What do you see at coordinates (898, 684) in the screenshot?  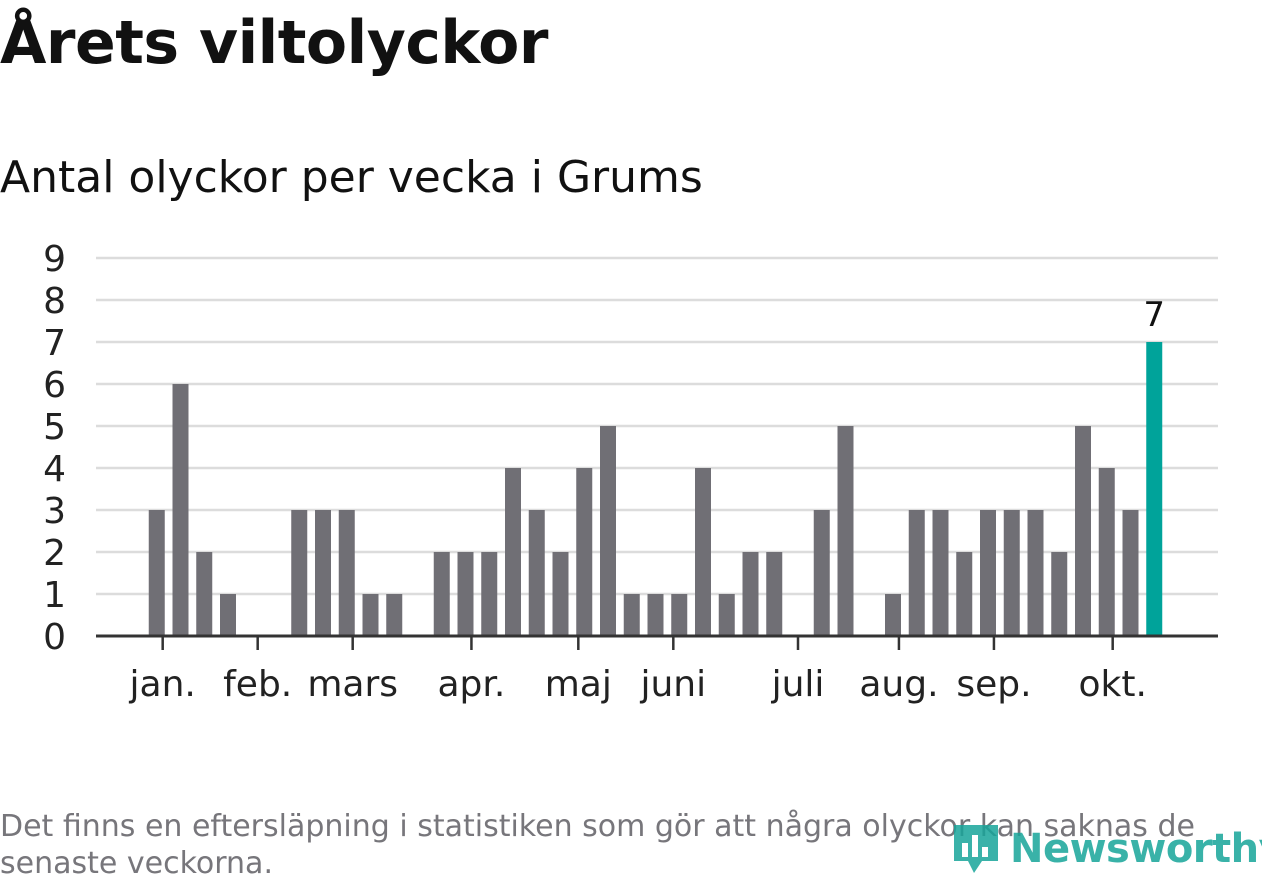 I see `x-tick-label: aug.` at bounding box center [898, 684].